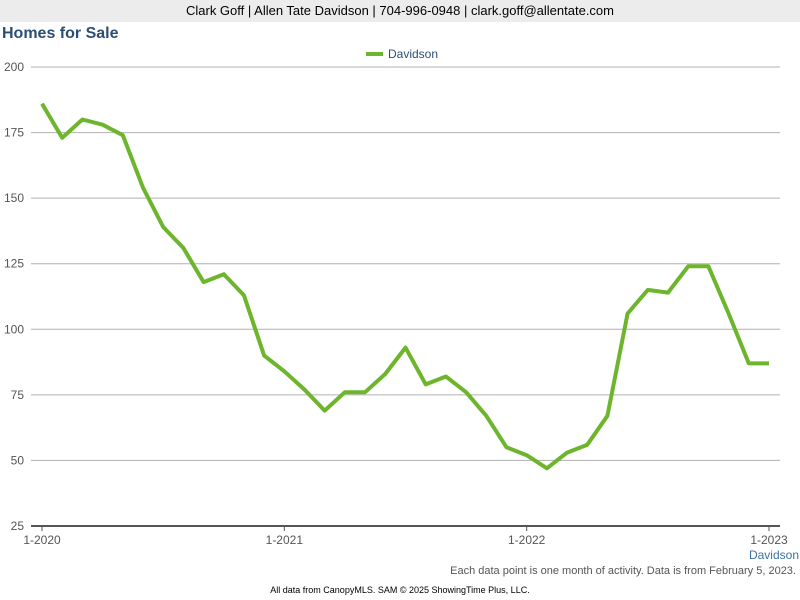 The width and height of the screenshot is (800, 600). Describe the element at coordinates (405, 536) in the screenshot. I see `x-axis-tick-labels: 1-2020 1-2021 1-2022 1-2023` at that location.